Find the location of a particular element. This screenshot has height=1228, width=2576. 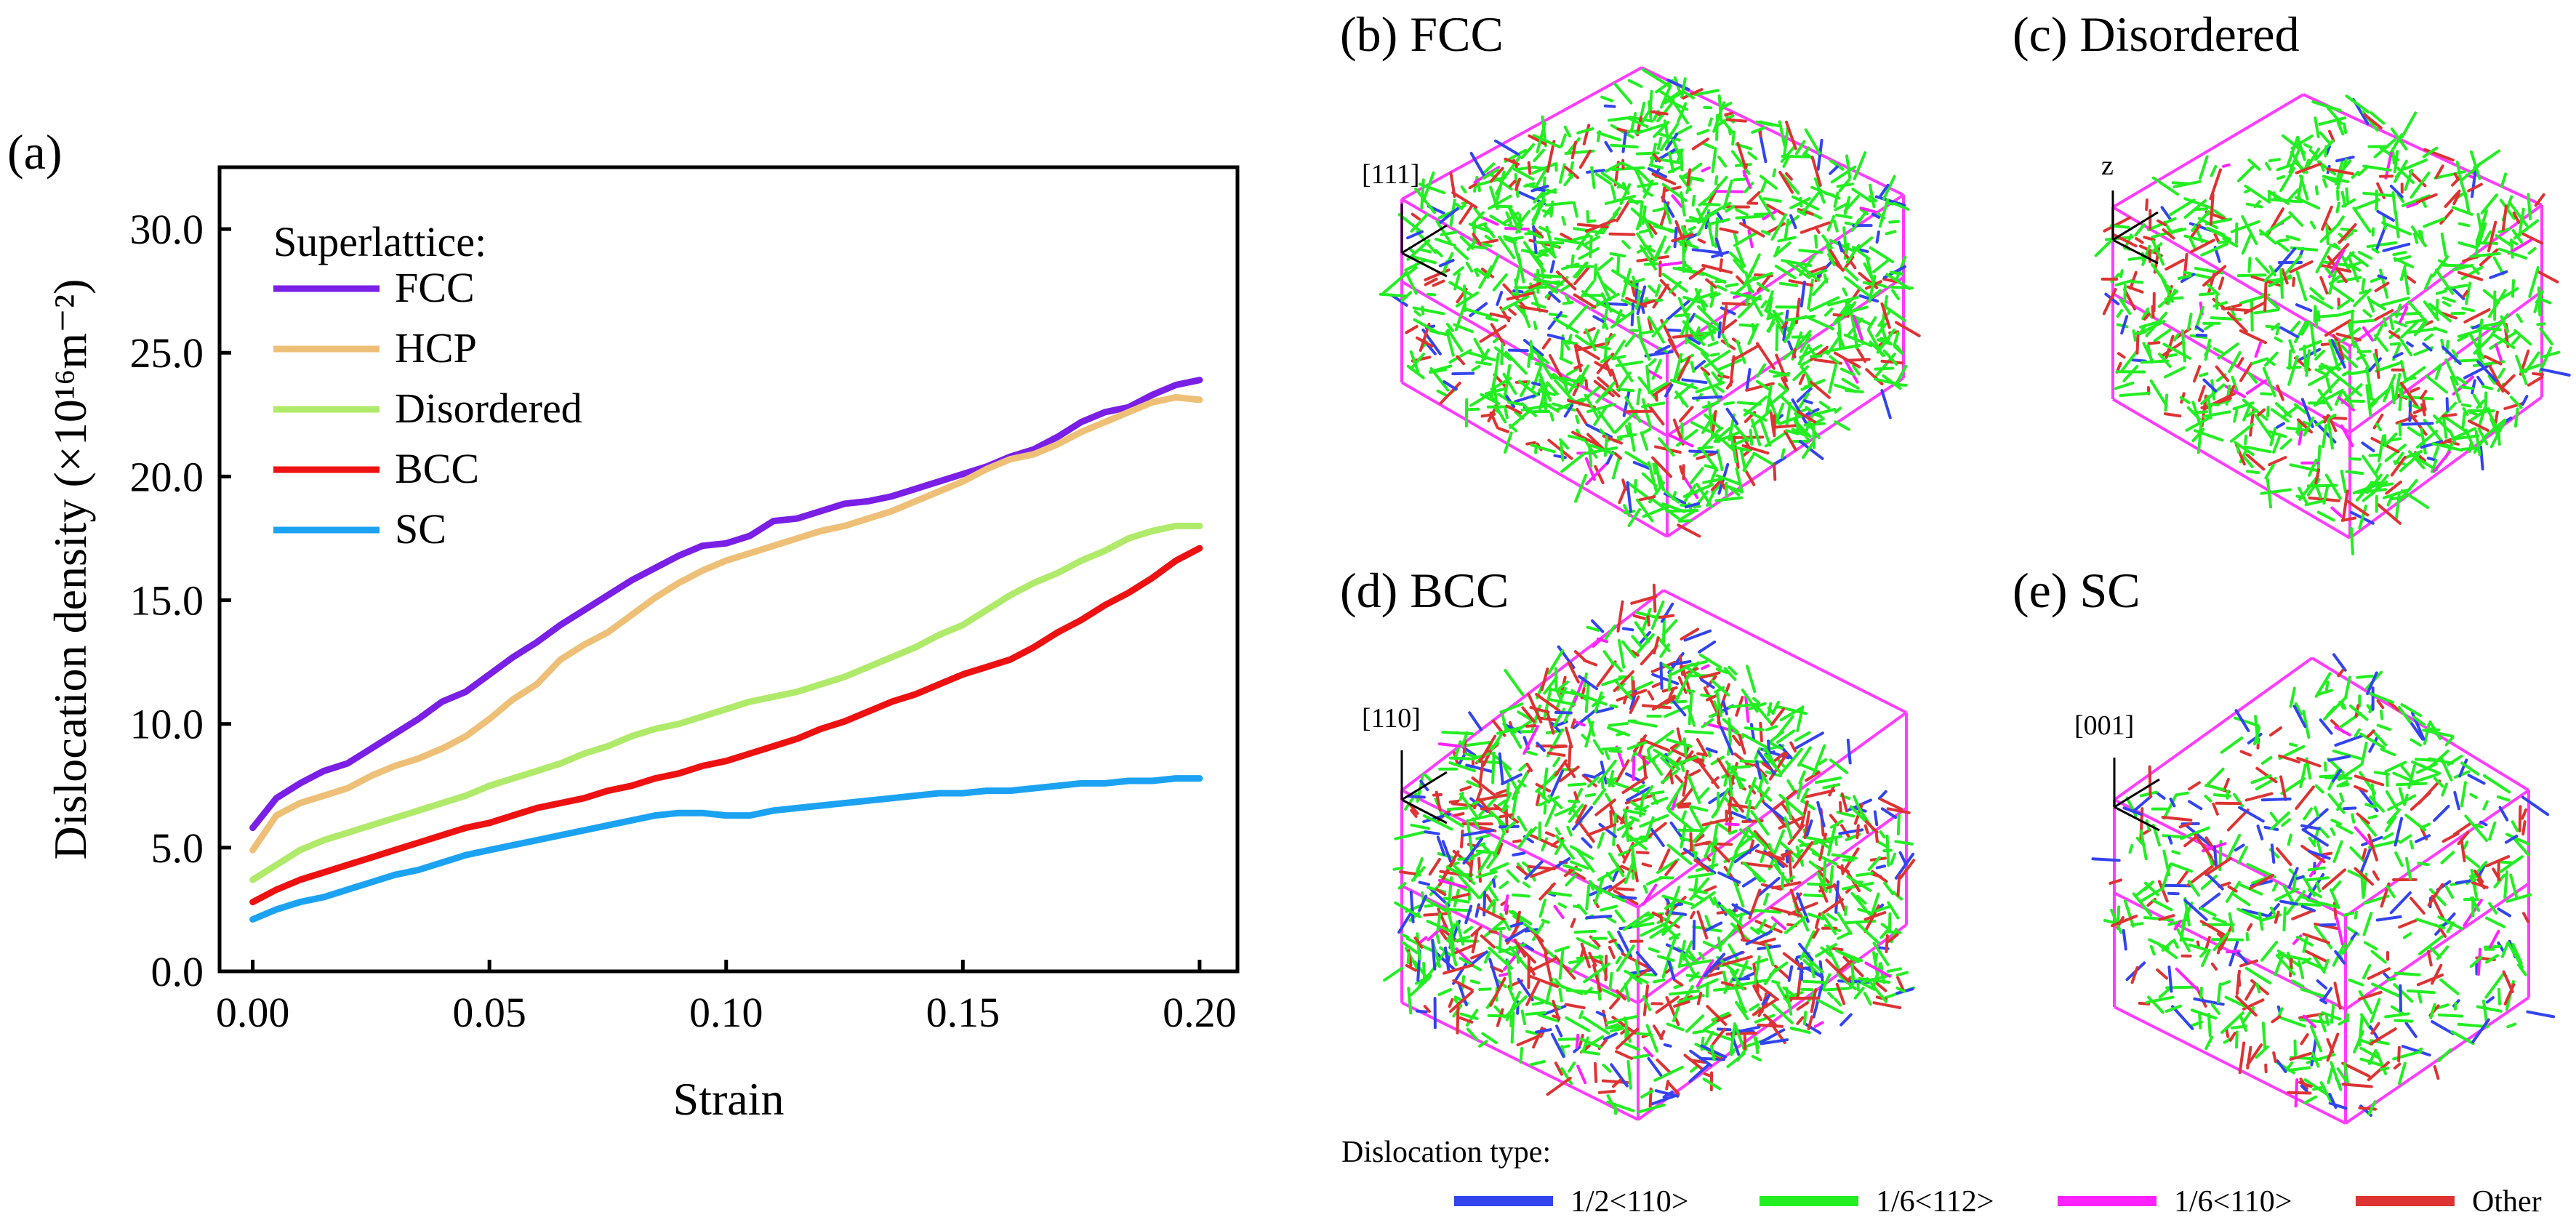

y-axis-ticks: 0.05.010.015.020.025.030.0 is located at coordinates (181, 600).